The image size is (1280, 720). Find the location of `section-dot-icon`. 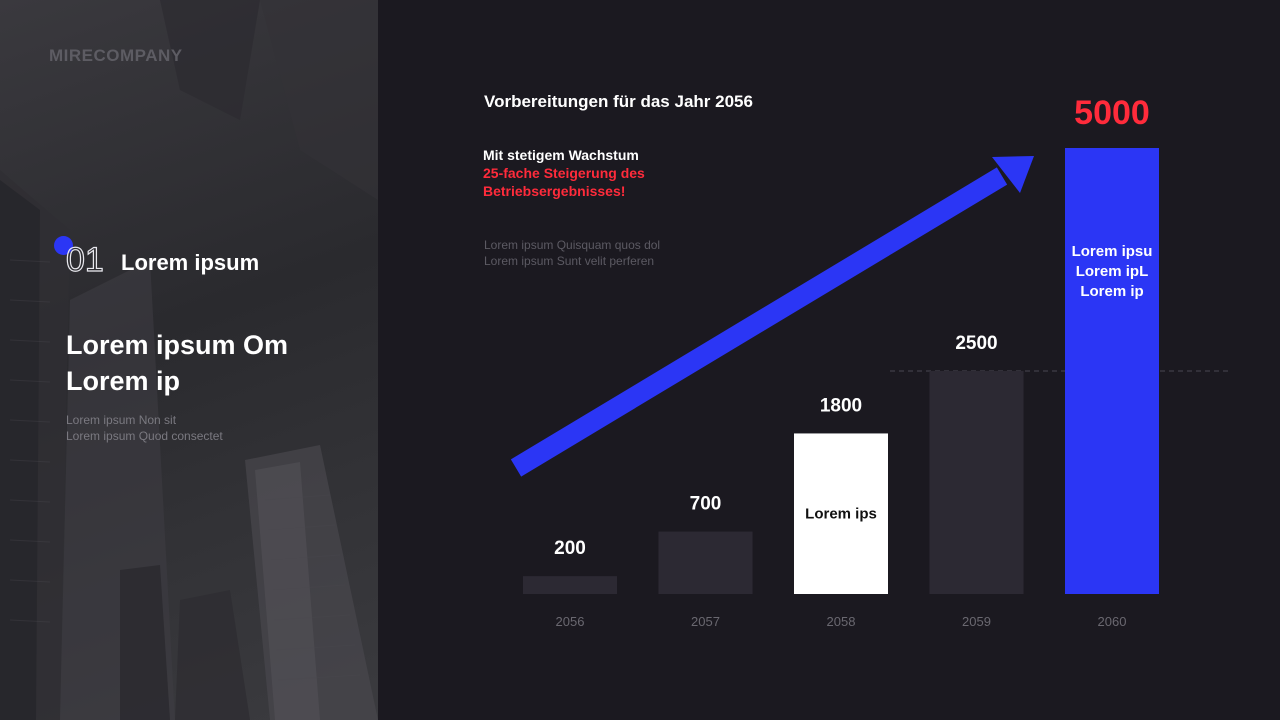

section-dot-icon is located at coordinates (63, 245).